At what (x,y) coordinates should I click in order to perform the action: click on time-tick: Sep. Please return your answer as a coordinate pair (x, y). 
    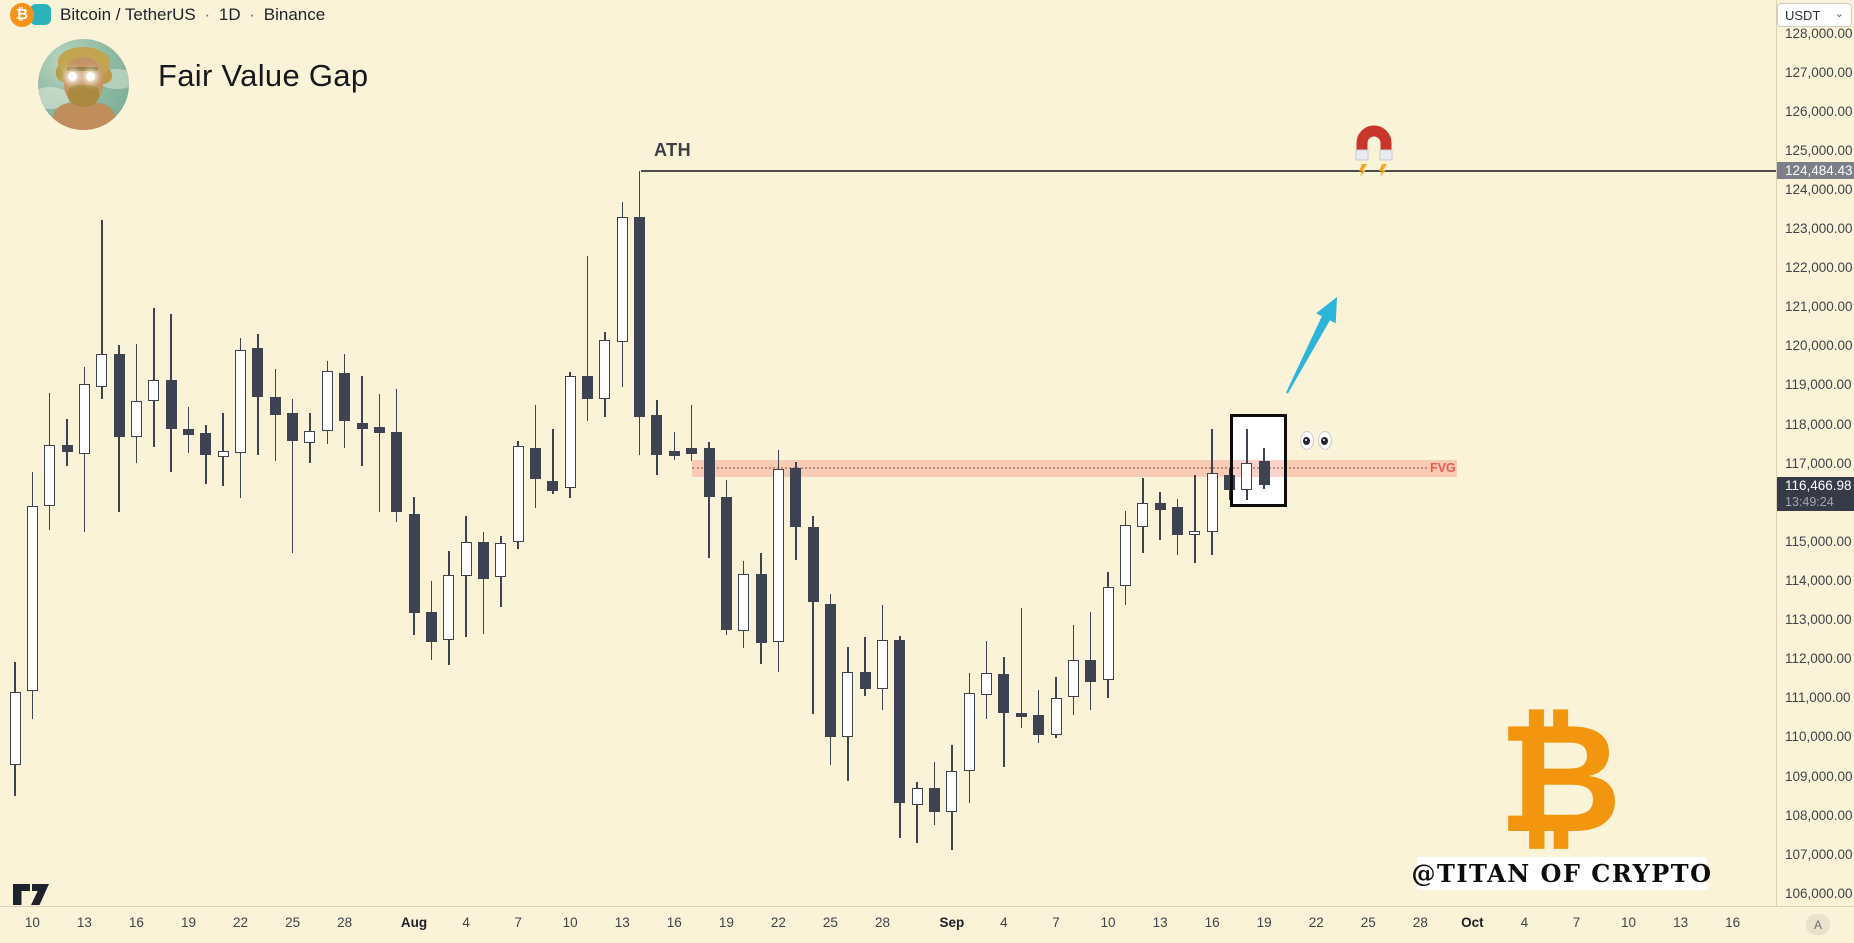
    Looking at the image, I should click on (952, 922).